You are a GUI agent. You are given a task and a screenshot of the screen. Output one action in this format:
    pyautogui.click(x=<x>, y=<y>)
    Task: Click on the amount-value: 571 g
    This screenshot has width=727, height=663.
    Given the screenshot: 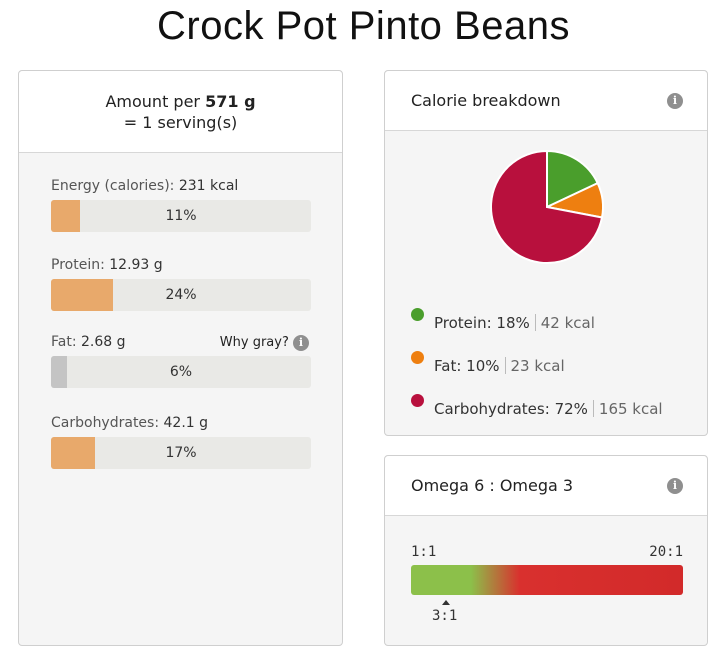 What is the action you would take?
    pyautogui.click(x=230, y=101)
    